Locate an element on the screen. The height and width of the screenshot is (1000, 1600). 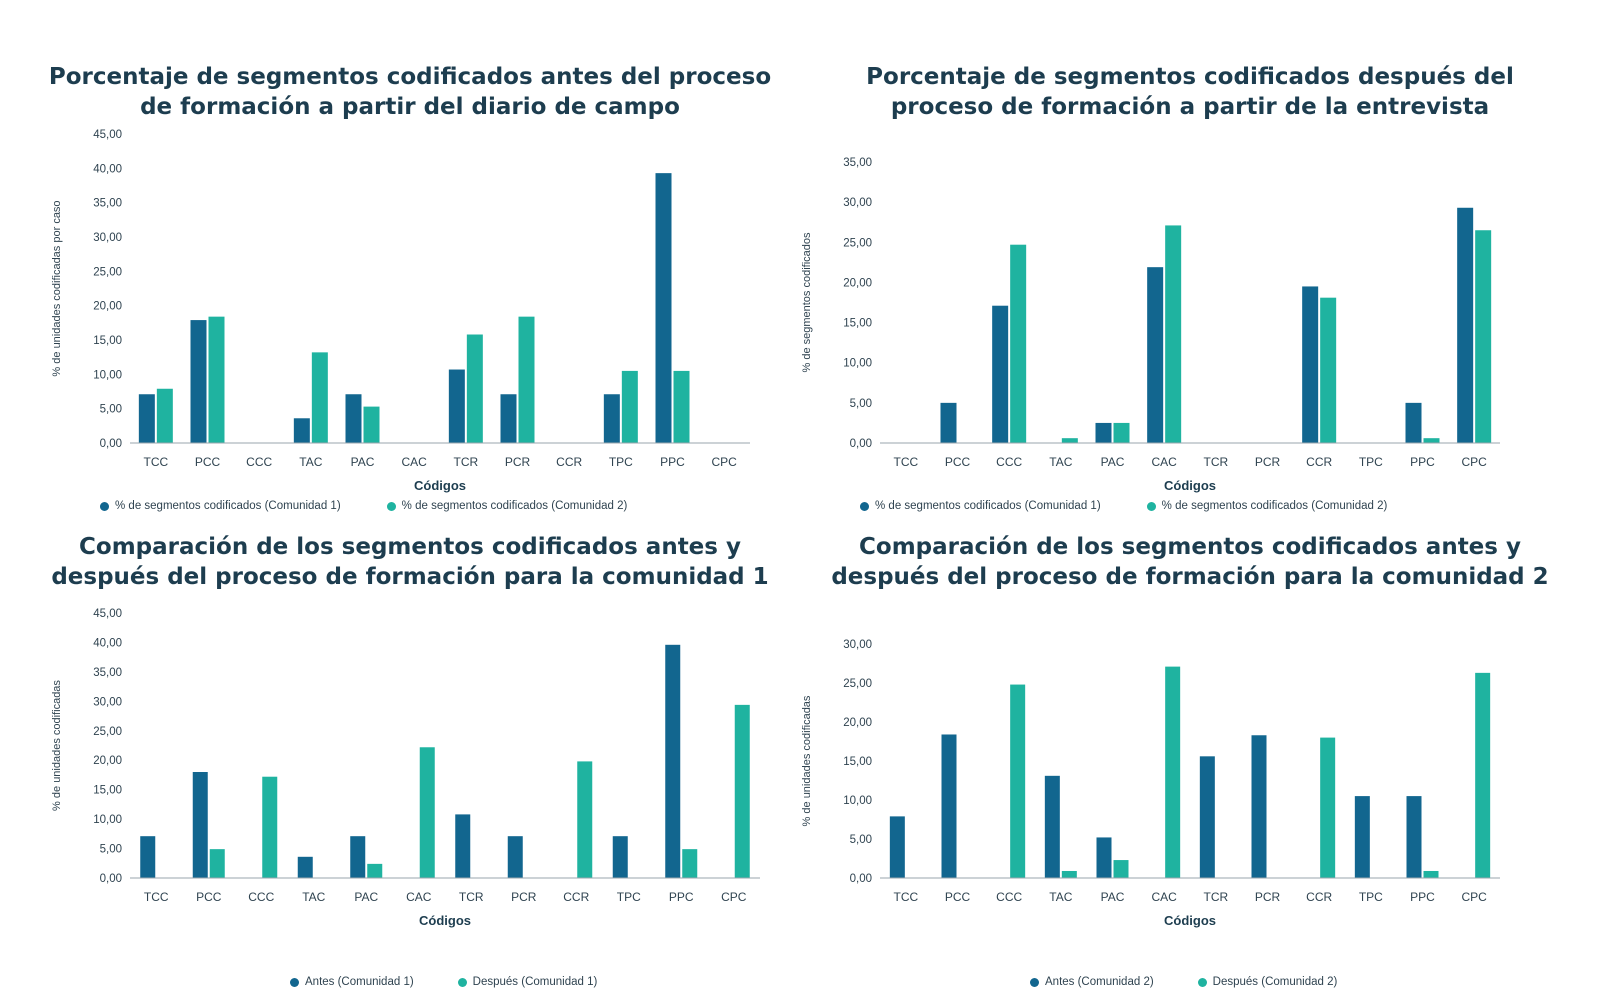
legend-item-series-1: Antes (Comunidad 2) is located at coordinates (1092, 982).